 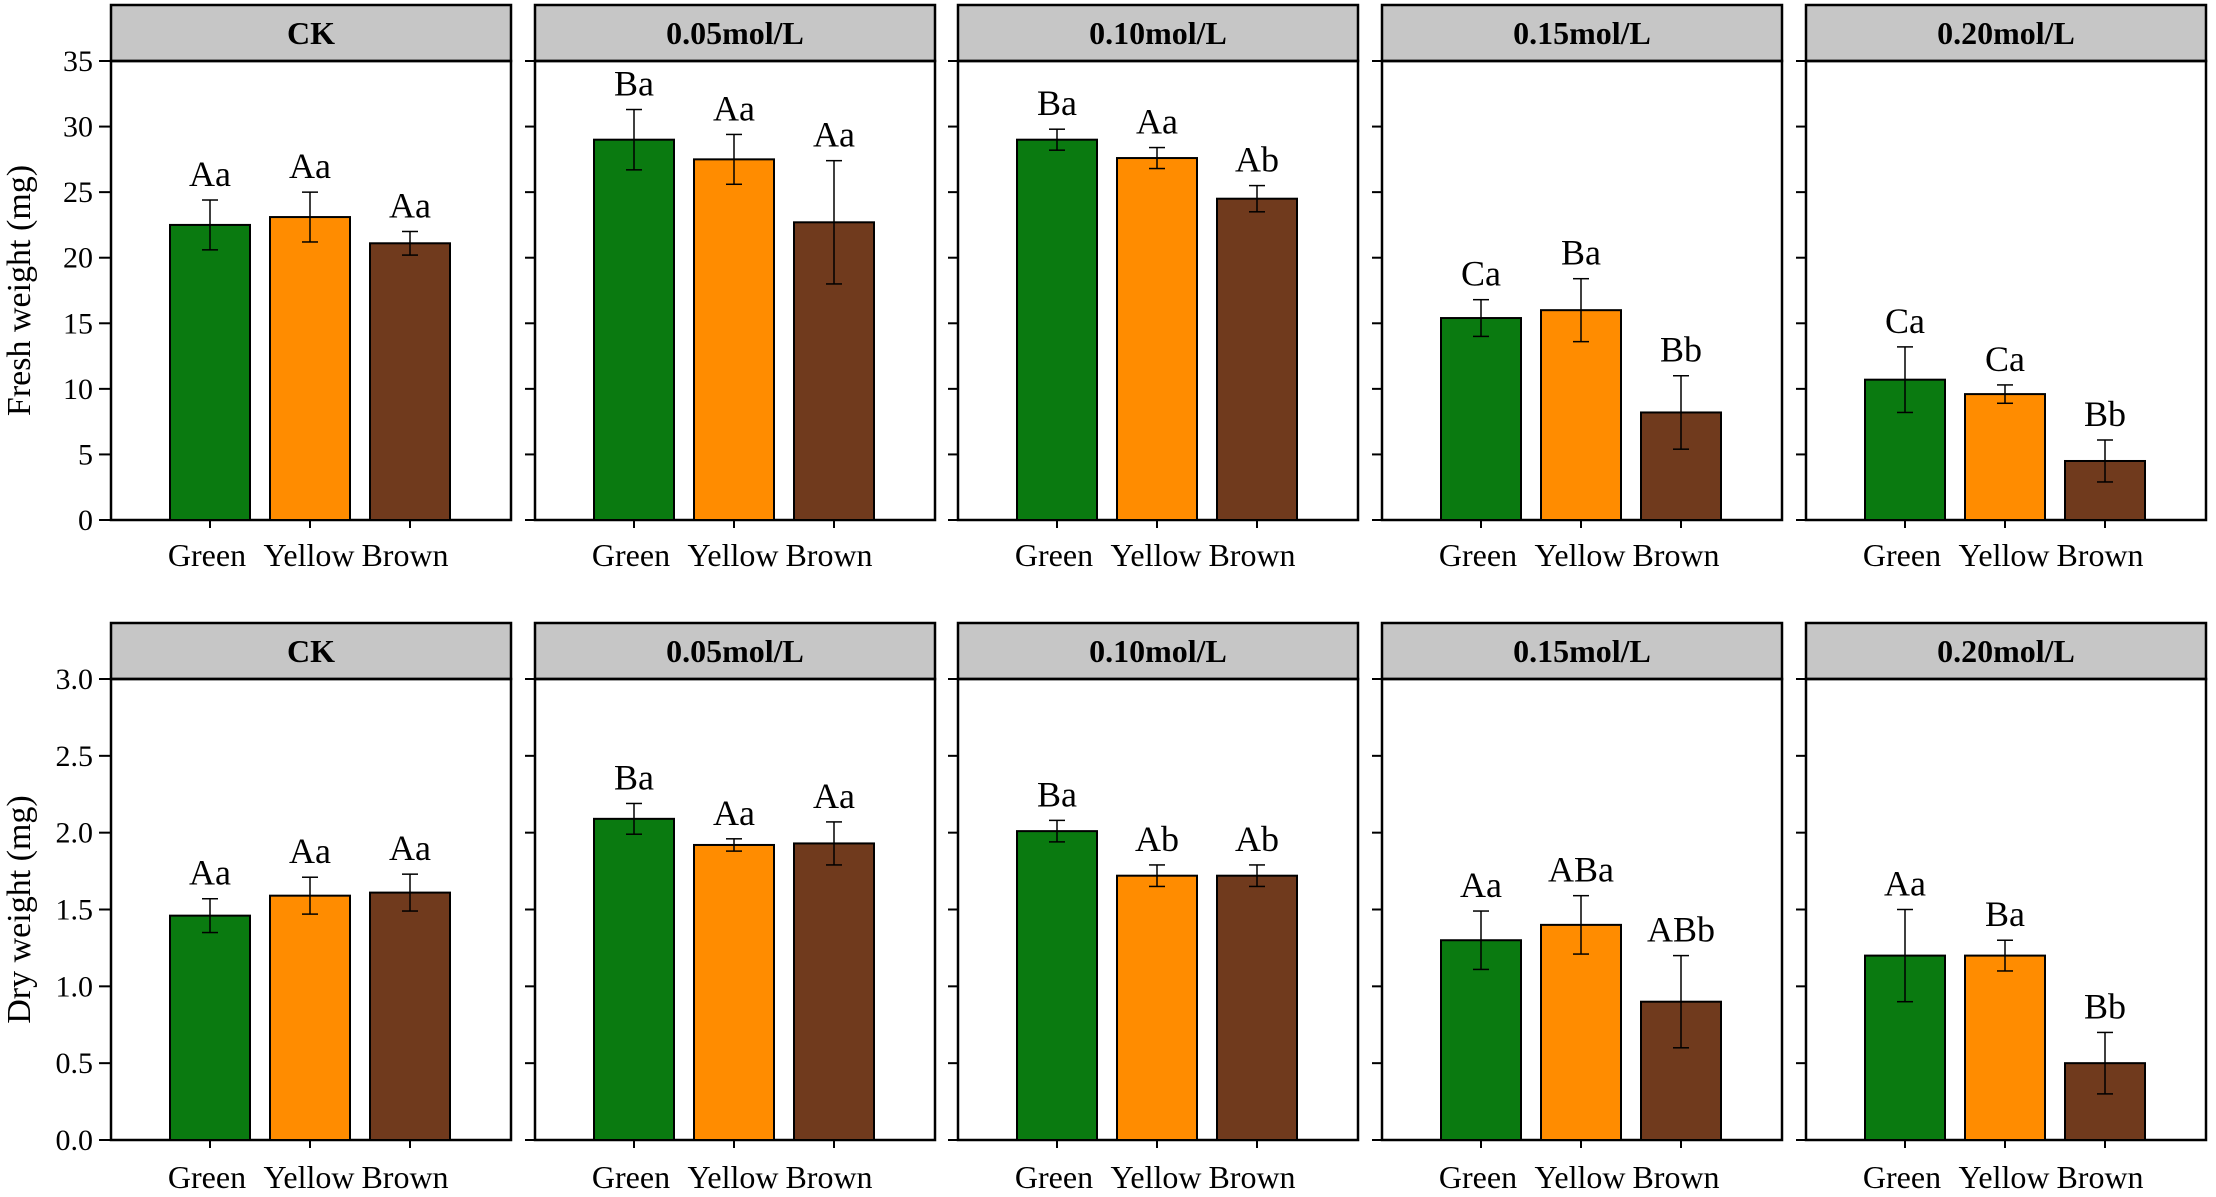 I want to click on significance-label-fresh-0-brown: Aa, so click(x=410, y=205).